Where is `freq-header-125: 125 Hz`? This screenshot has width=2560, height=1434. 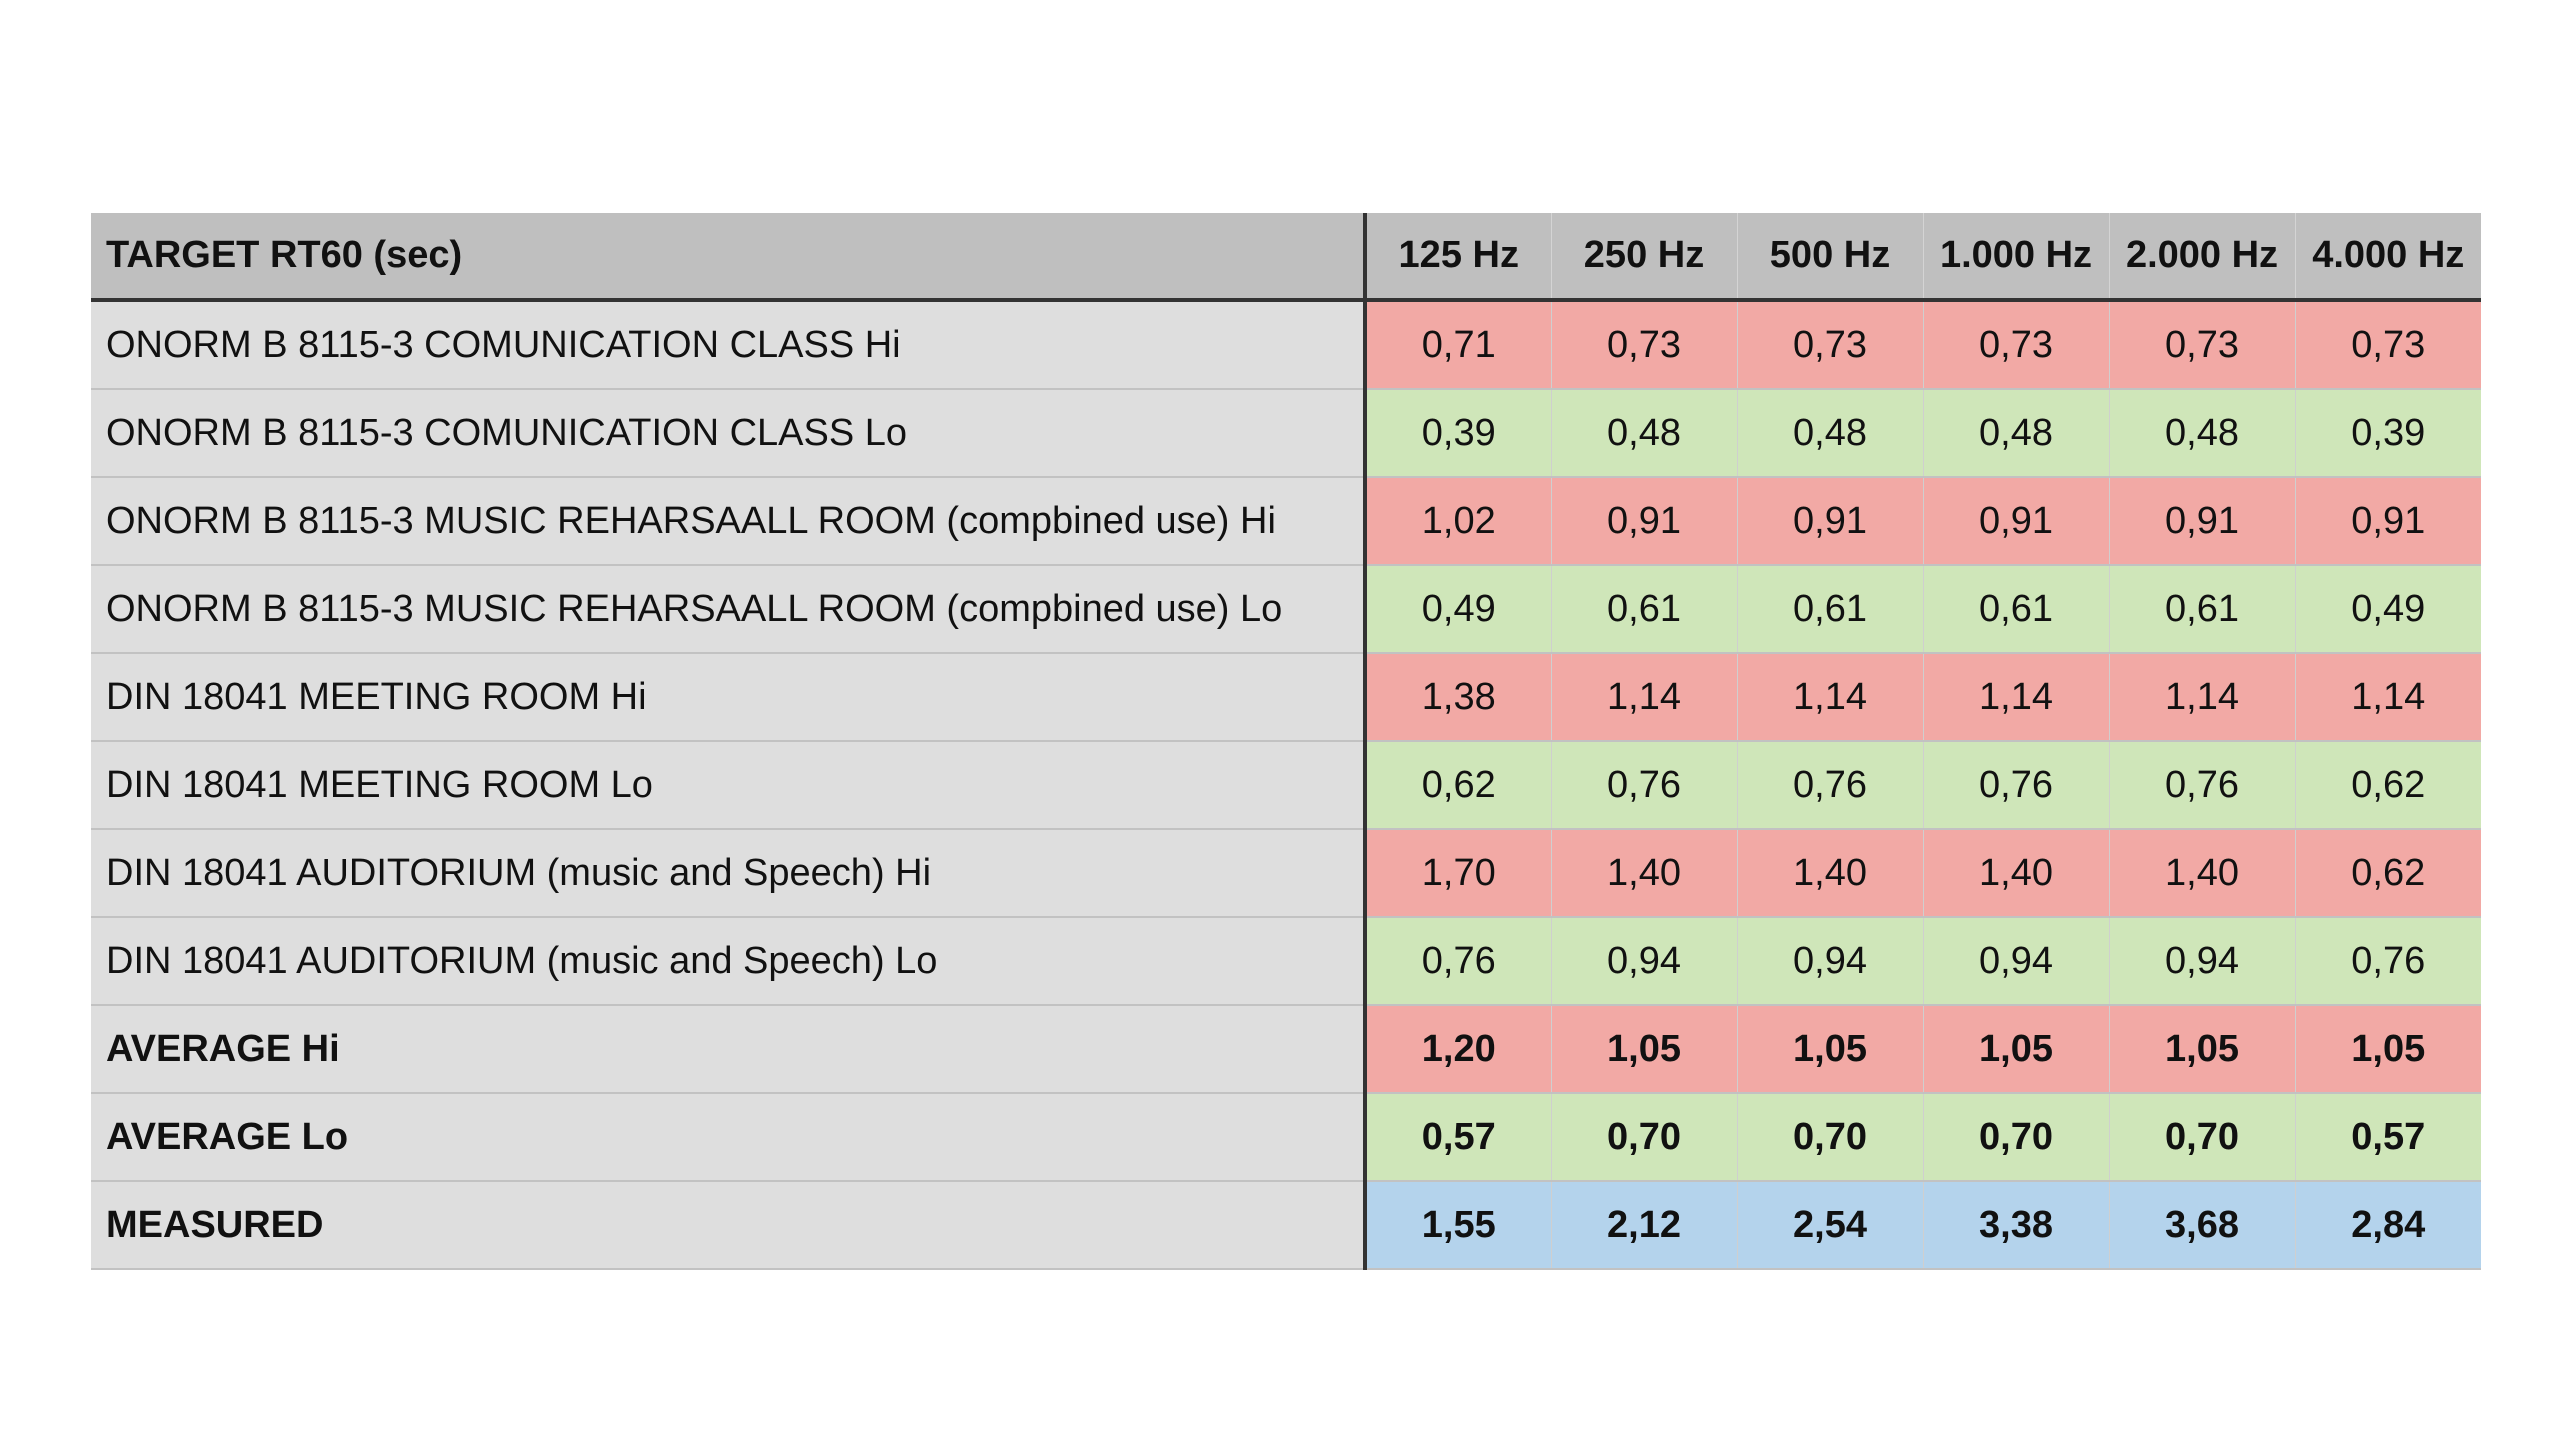 freq-header-125: 125 Hz is located at coordinates (1457, 257).